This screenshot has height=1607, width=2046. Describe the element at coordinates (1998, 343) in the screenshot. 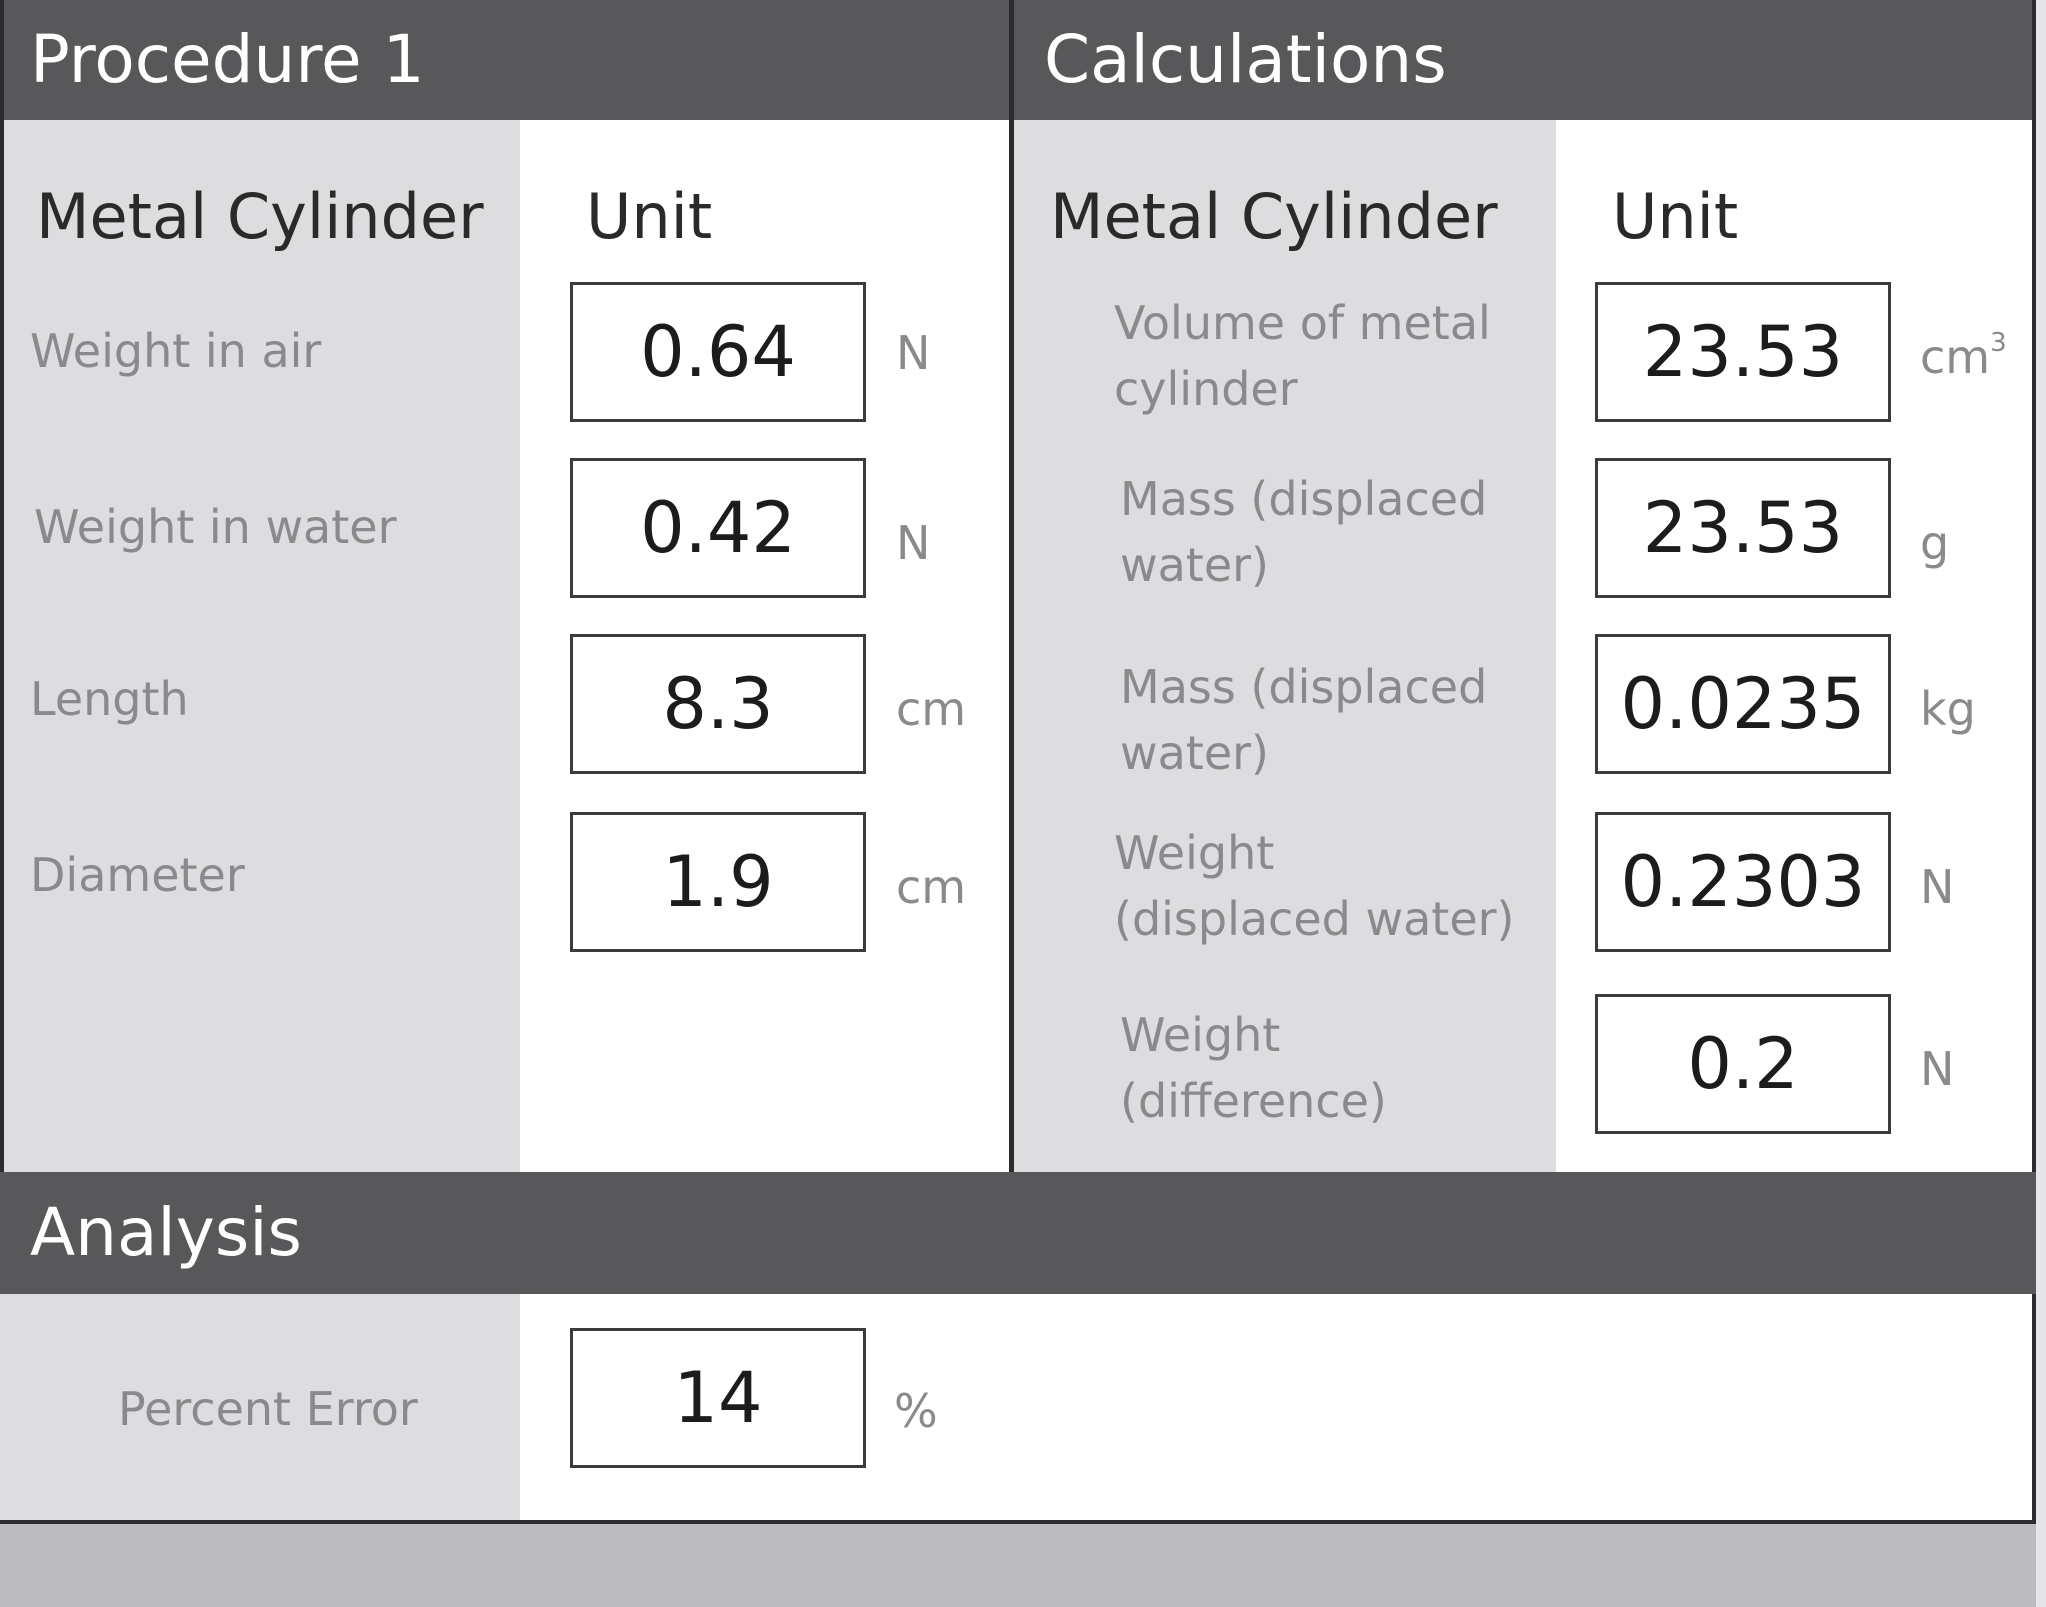

I see `unit-superscript: 3` at that location.